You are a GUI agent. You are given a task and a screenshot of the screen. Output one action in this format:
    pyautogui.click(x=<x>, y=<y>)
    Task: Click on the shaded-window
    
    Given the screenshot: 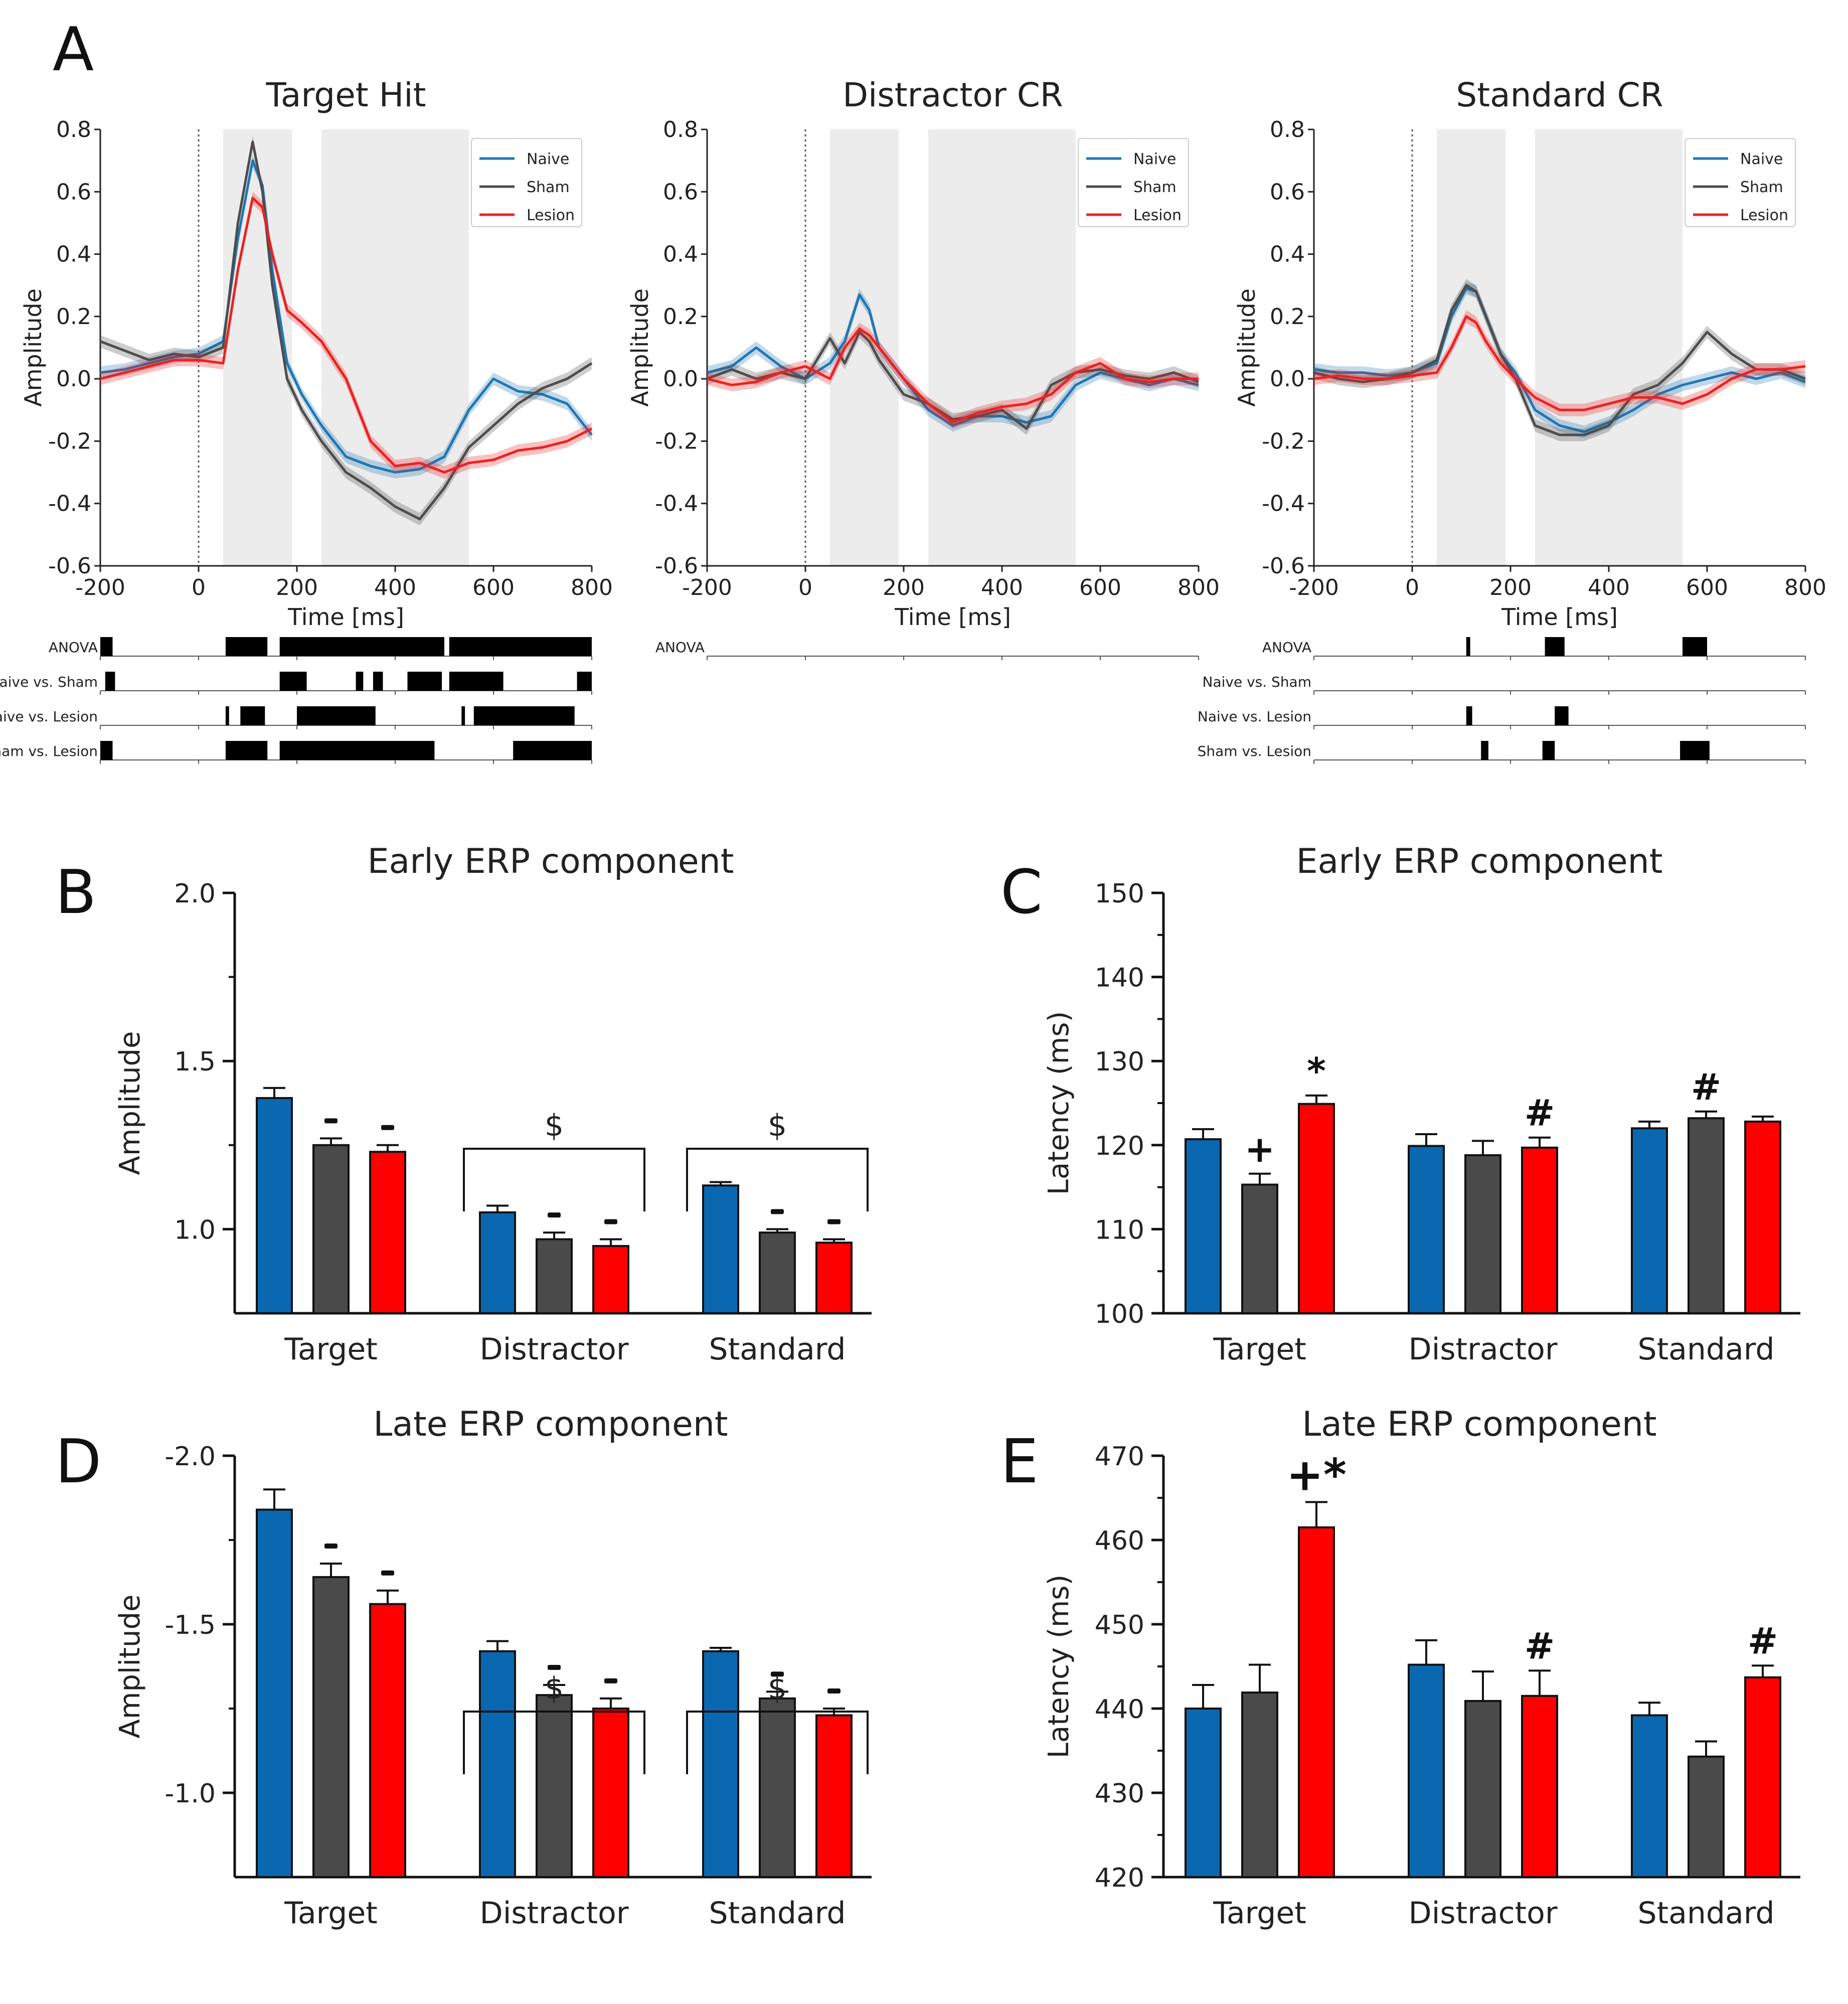 What is the action you would take?
    pyautogui.click(x=395, y=347)
    